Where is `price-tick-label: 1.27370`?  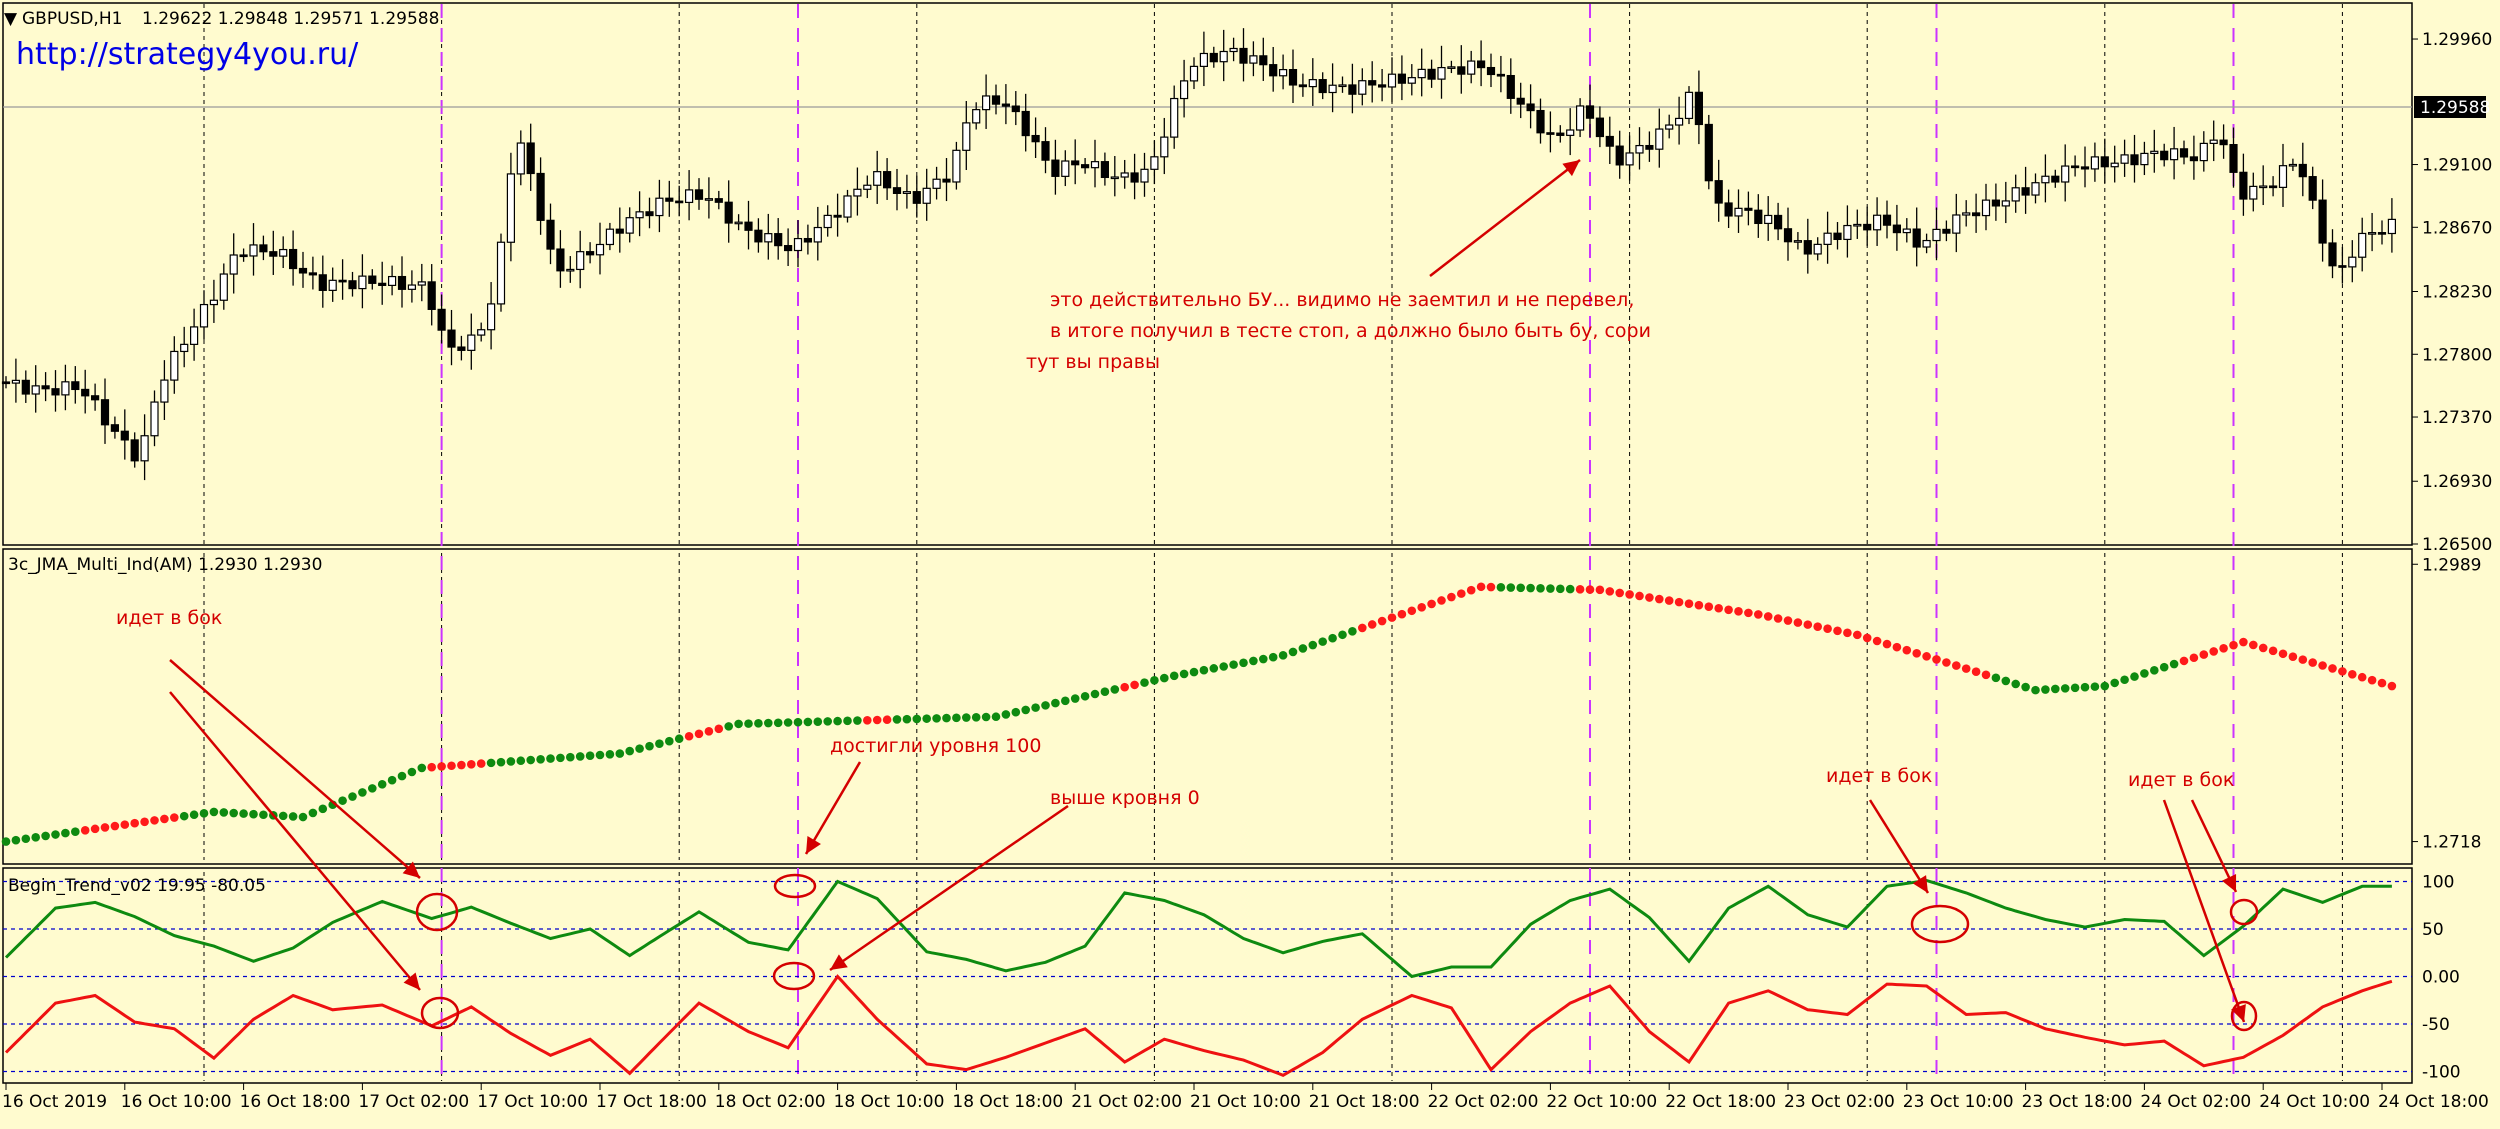 price-tick-label: 1.27370 is located at coordinates (2457, 418).